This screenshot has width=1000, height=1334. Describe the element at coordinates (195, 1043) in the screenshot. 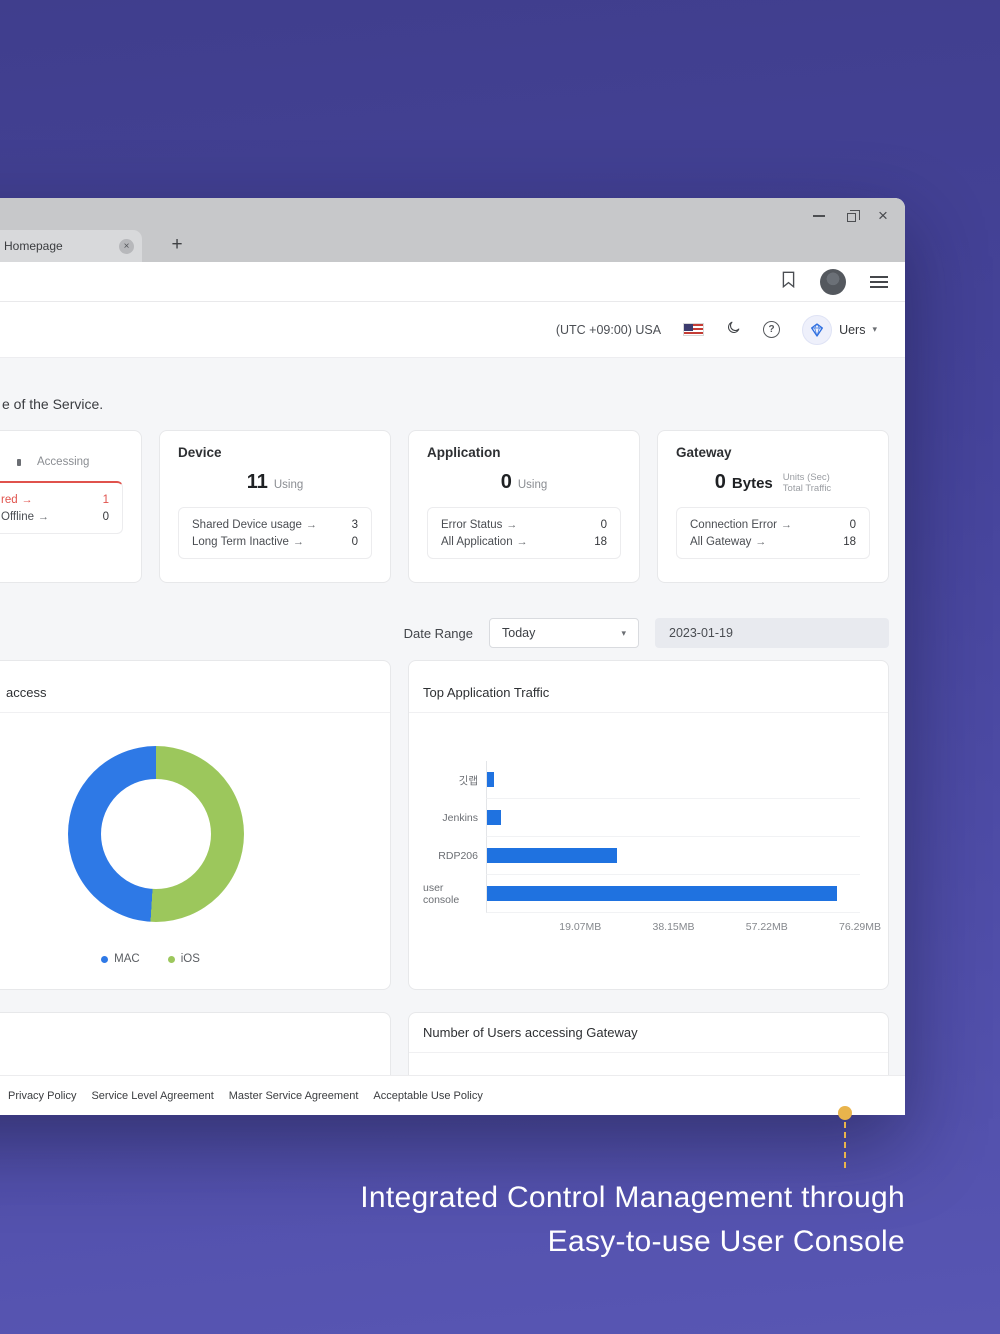

I see `clipped-card` at that location.